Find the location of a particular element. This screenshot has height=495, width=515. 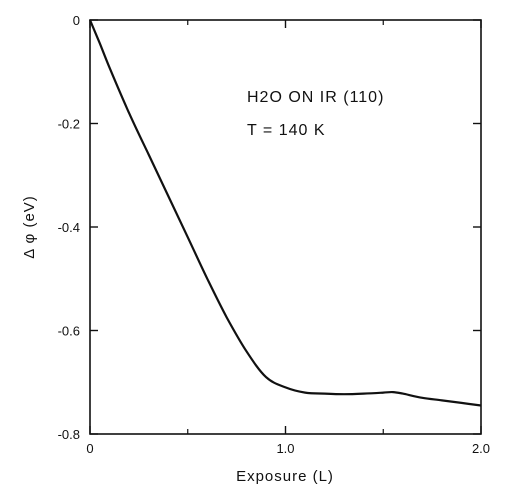

y-axis-title: Δ φ (eV) is located at coordinates (29, 227).